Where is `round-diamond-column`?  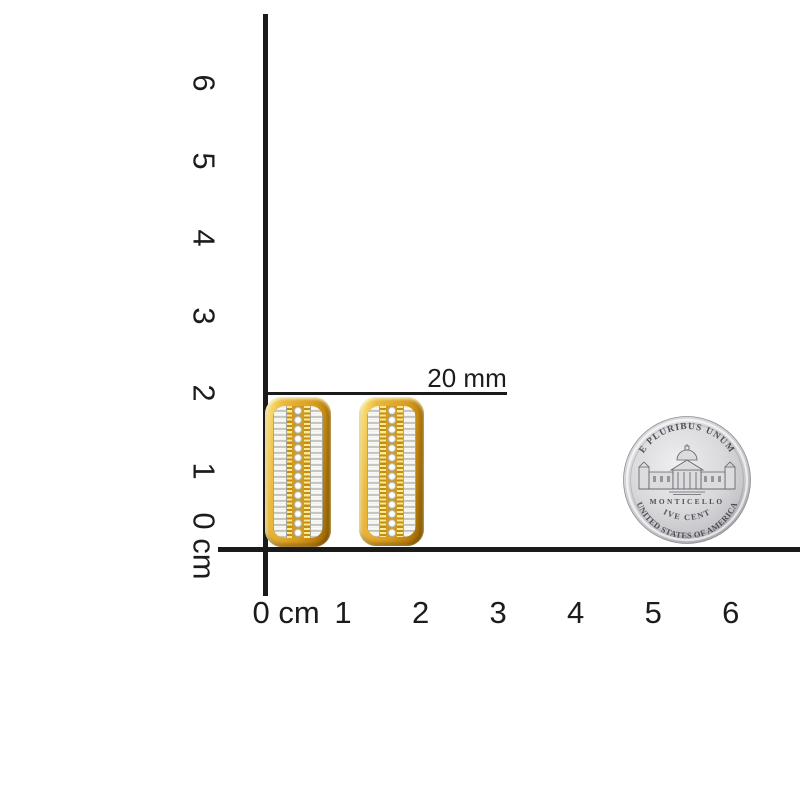 round-diamond-column is located at coordinates (298, 472).